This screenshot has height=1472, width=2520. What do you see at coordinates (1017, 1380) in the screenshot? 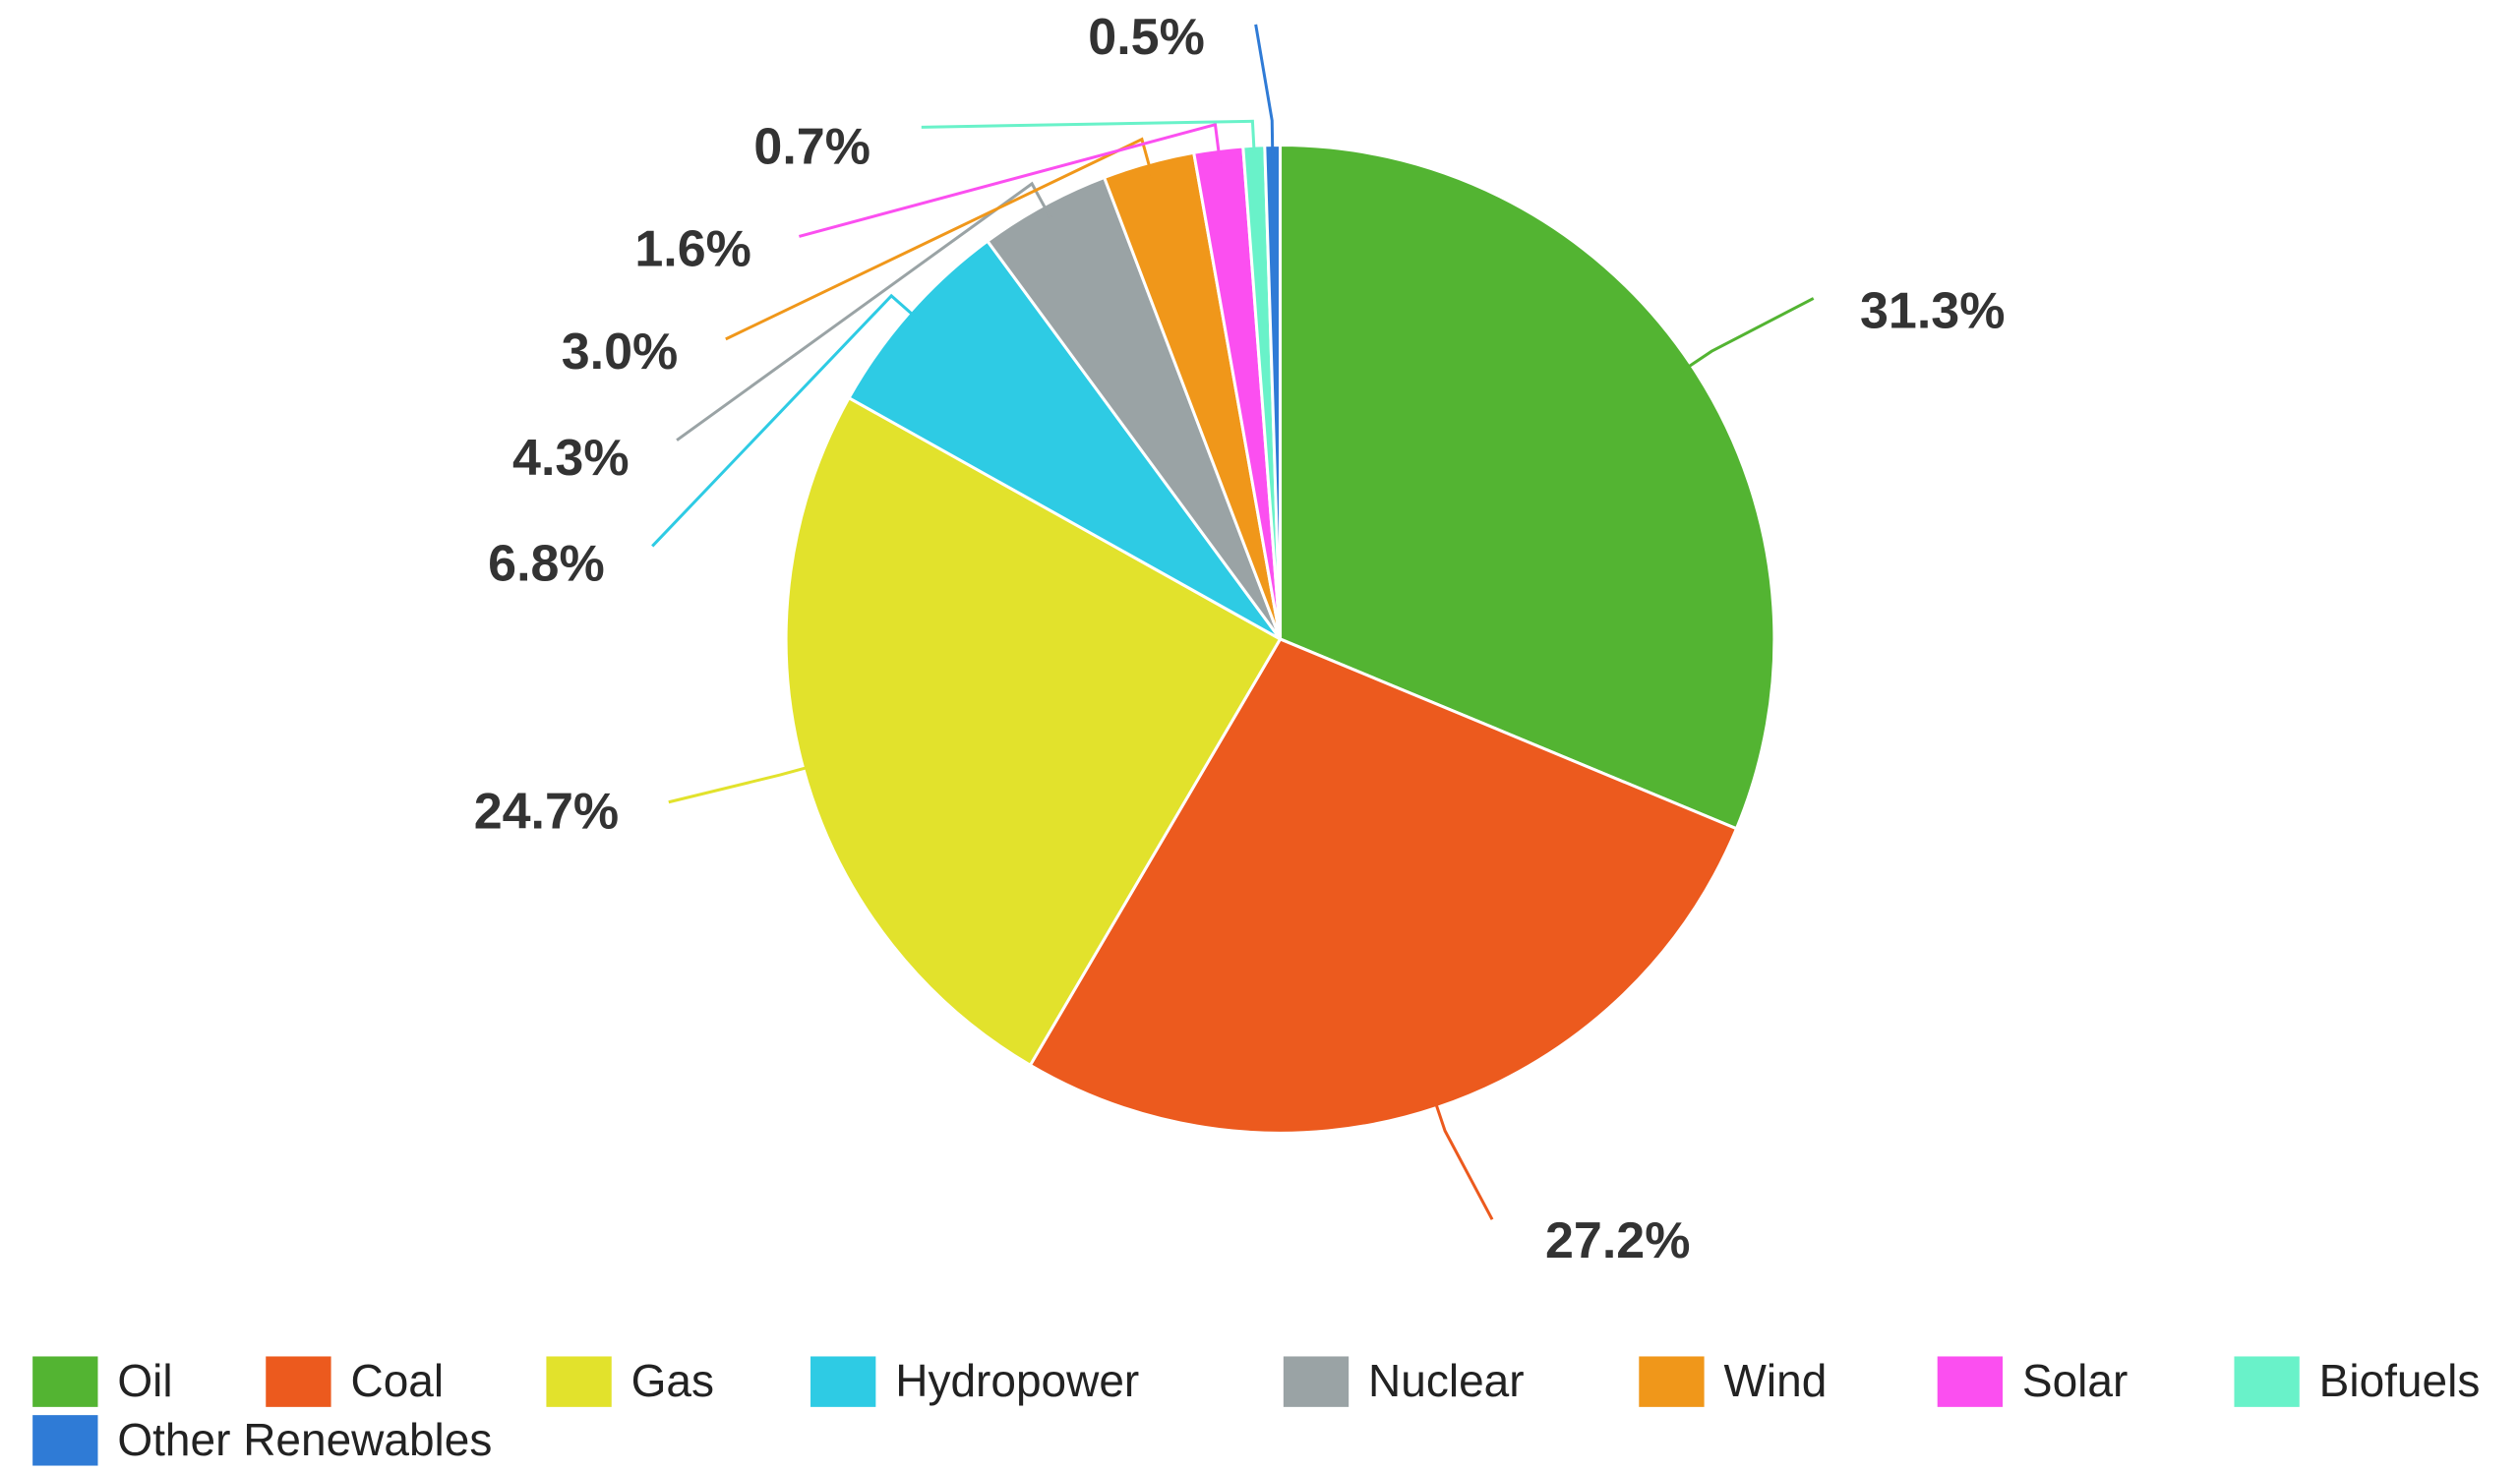
I see `legend-label: Hydropower` at bounding box center [1017, 1380].